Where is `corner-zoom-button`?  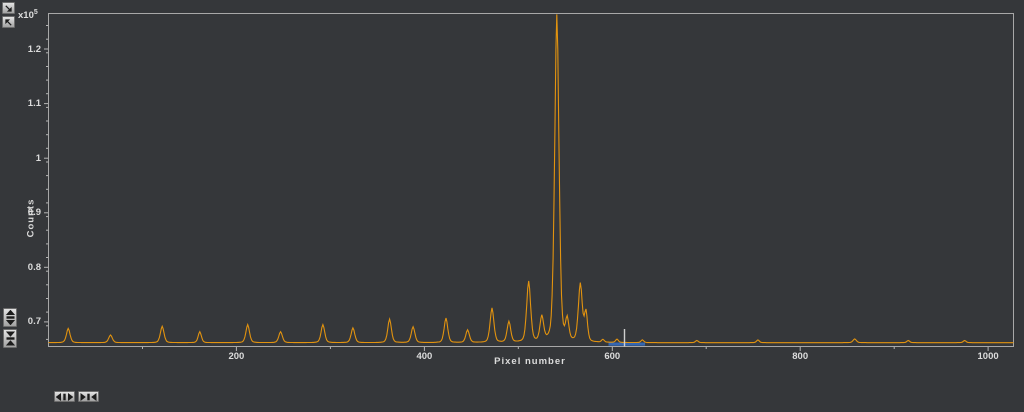
corner-zoom-button is located at coordinates (8, 8).